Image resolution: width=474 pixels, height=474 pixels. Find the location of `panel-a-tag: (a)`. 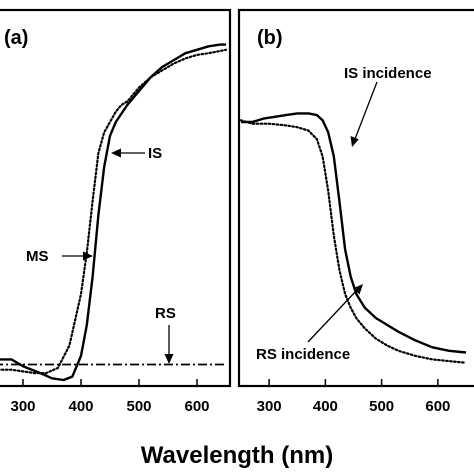

panel-a-tag: (a) is located at coordinates (16, 38).